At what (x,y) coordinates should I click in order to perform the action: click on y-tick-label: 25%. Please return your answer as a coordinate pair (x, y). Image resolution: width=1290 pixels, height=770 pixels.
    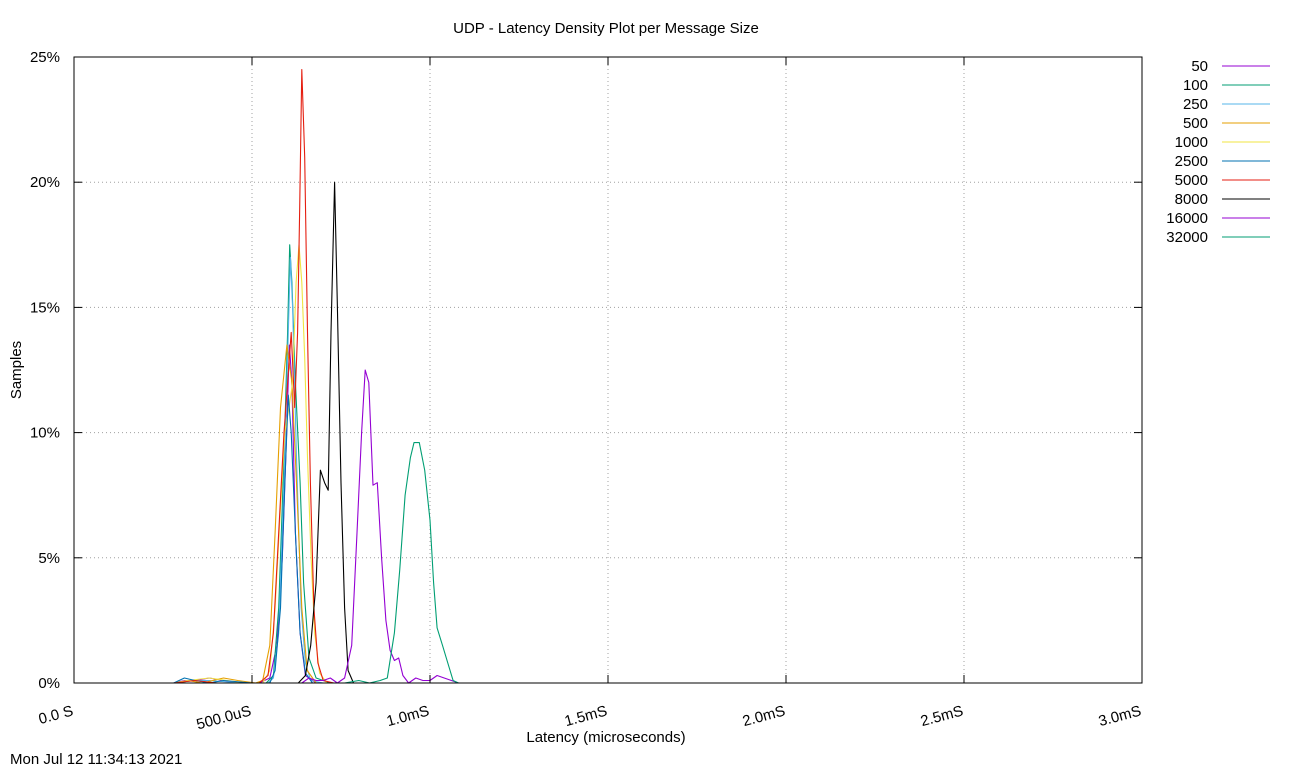
    Looking at the image, I should click on (45, 57).